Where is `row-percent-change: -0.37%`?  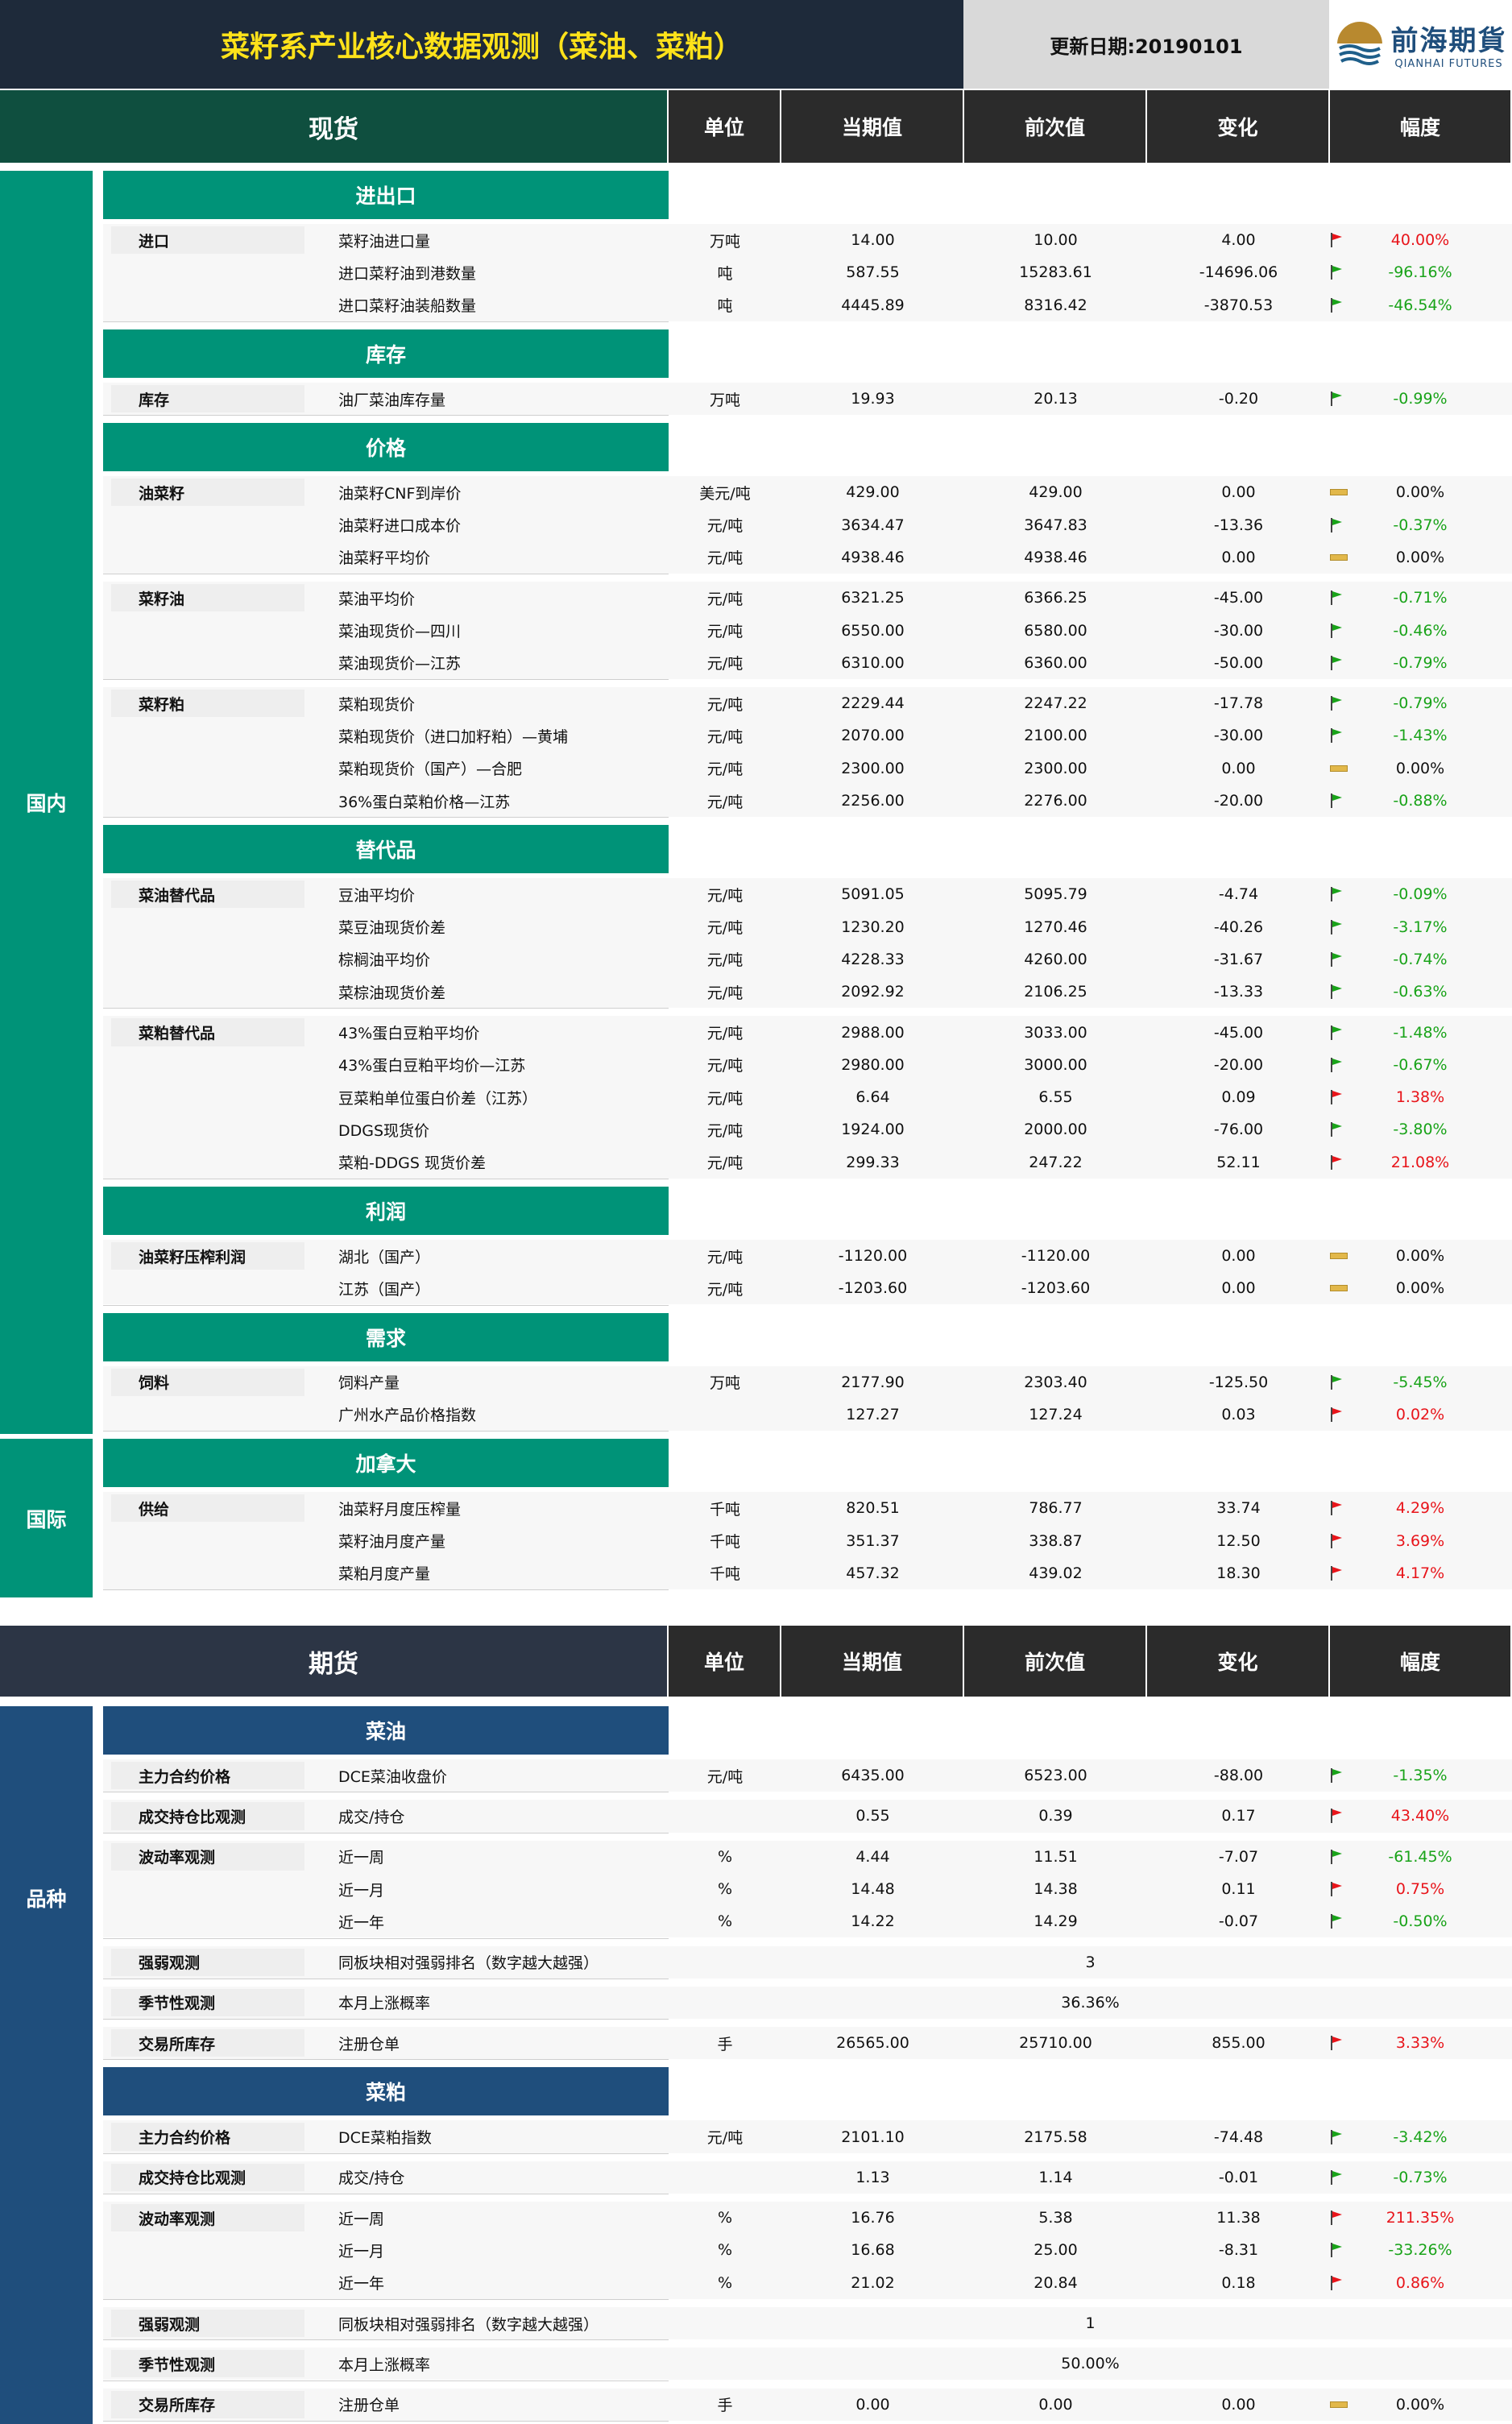 row-percent-change: -0.37% is located at coordinates (1421, 525).